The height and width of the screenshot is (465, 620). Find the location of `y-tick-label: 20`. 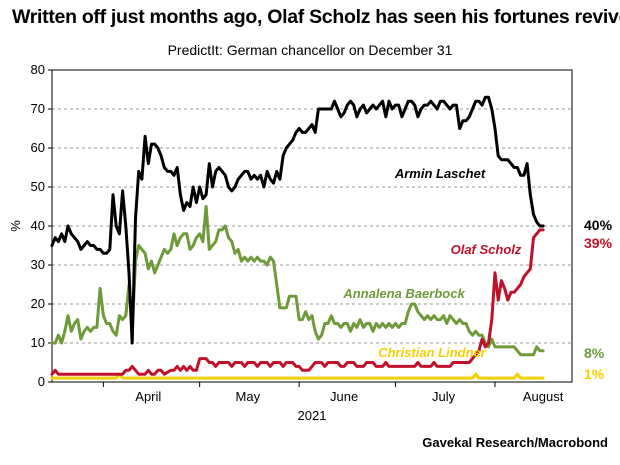

y-tick-label: 20 is located at coordinates (38, 303).